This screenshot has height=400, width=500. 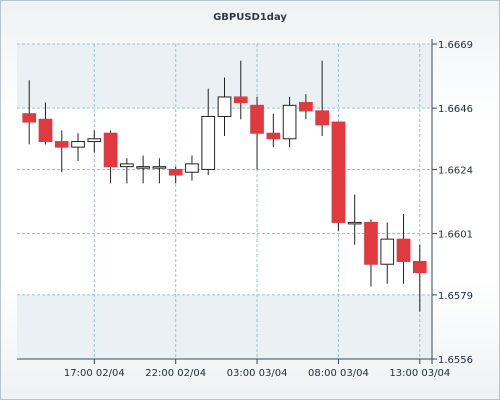 What do you see at coordinates (257, 373) in the screenshot?
I see `x-tick-label: 03:00 03/04` at bounding box center [257, 373].